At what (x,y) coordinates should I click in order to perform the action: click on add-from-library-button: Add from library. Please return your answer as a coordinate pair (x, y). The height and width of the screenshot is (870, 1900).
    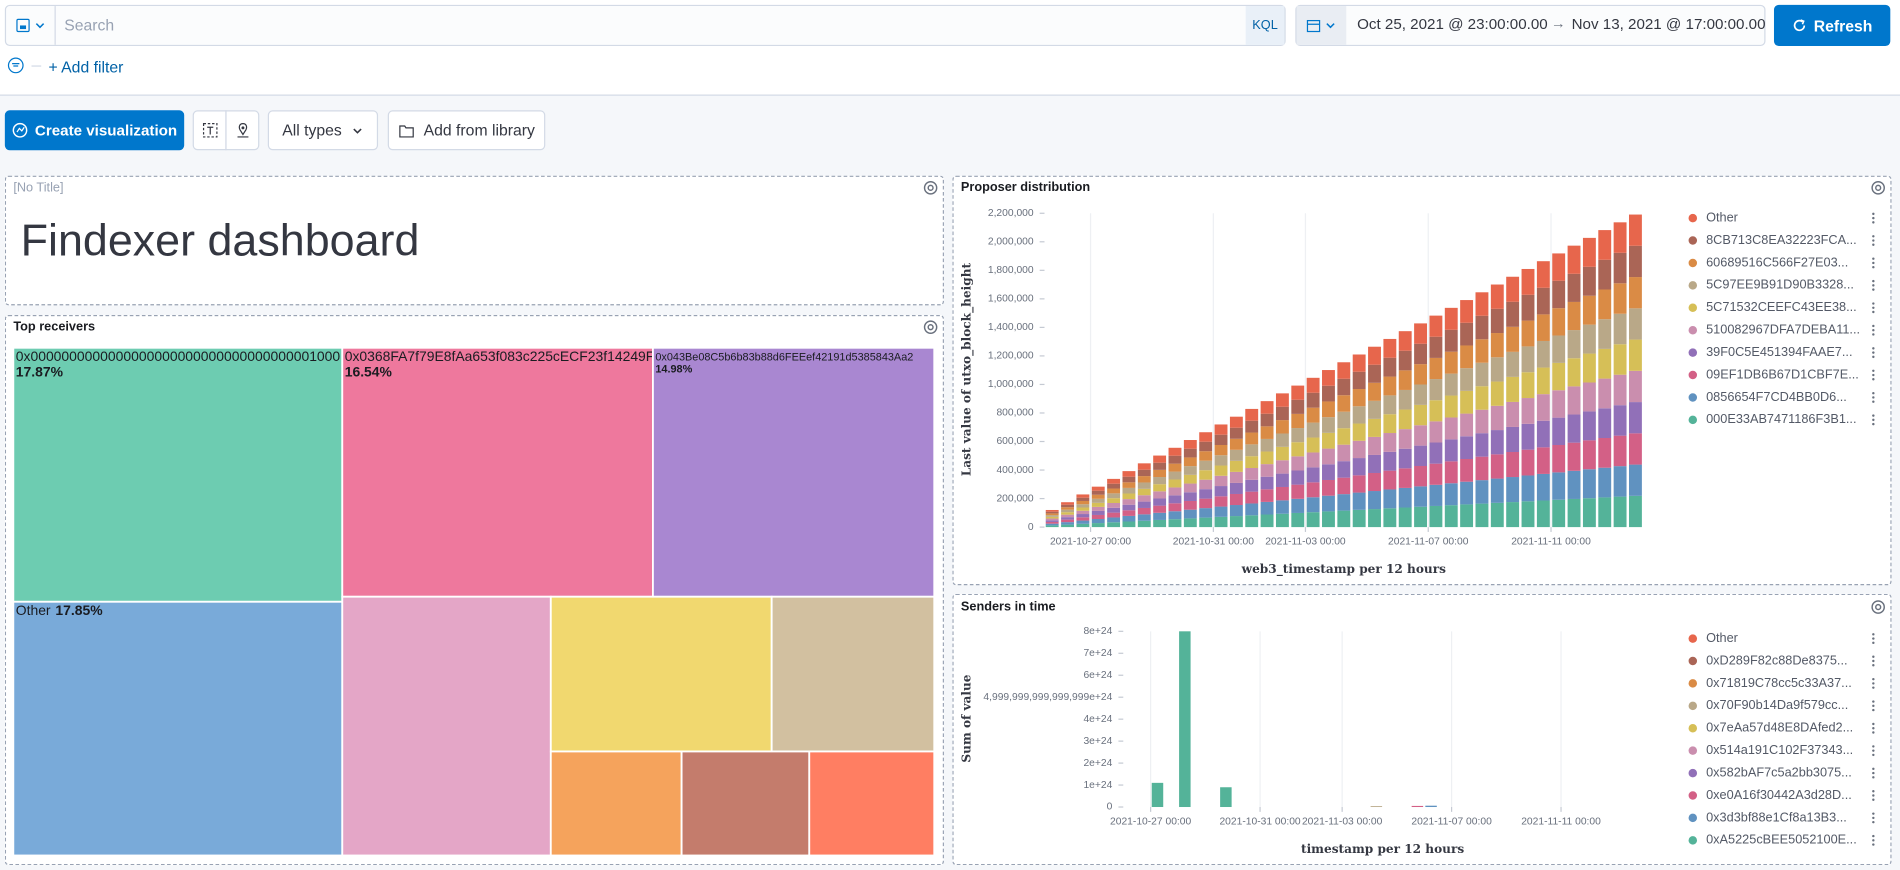
    Looking at the image, I should click on (466, 130).